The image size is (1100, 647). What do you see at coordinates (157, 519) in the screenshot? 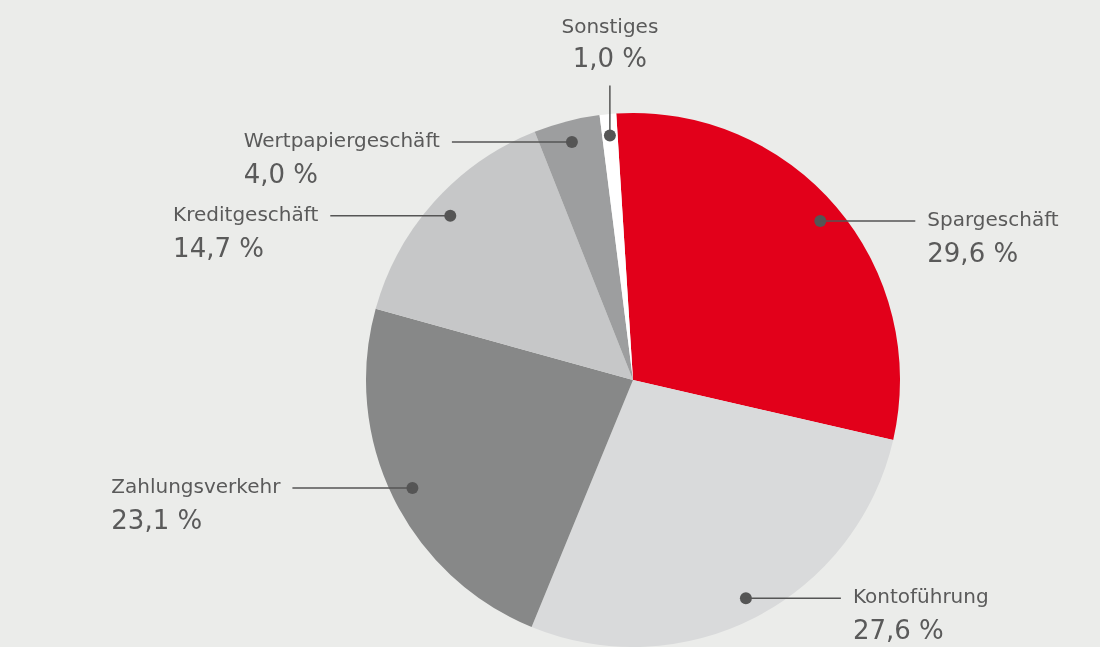
I see `data-label: 23,1 %` at bounding box center [157, 519].